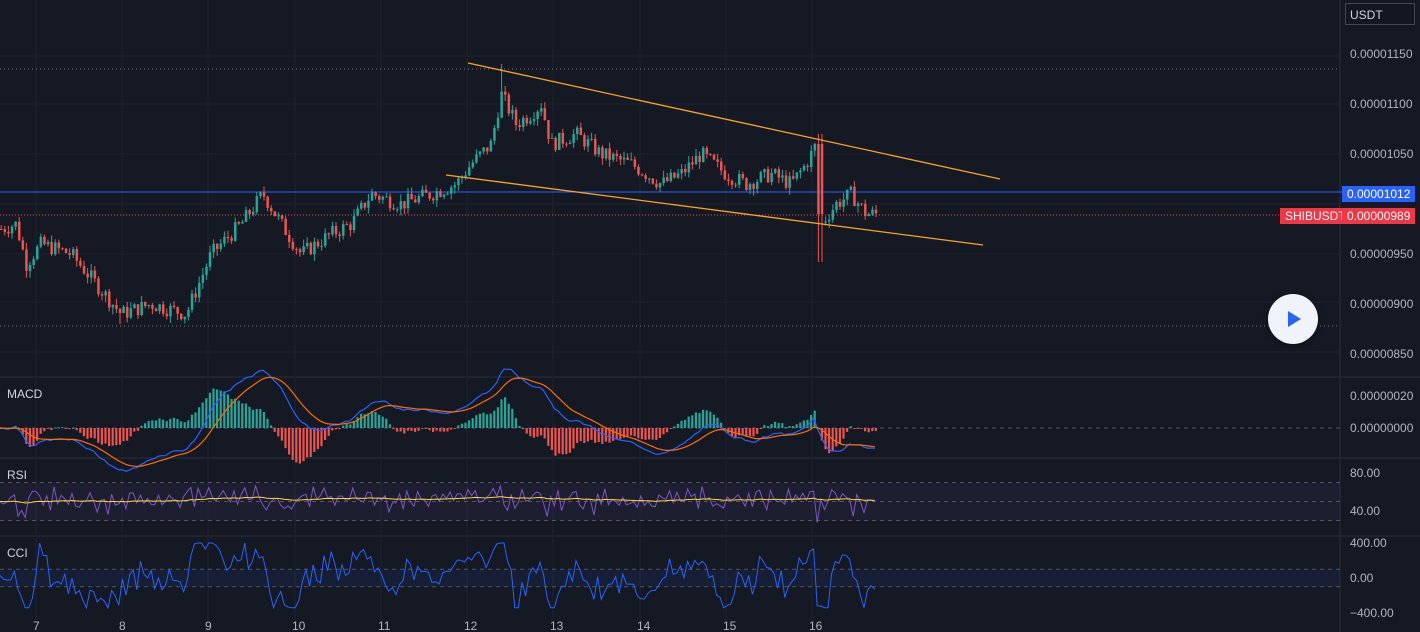 The width and height of the screenshot is (1420, 632). What do you see at coordinates (299, 625) in the screenshot?
I see `time-axis-label: 10` at bounding box center [299, 625].